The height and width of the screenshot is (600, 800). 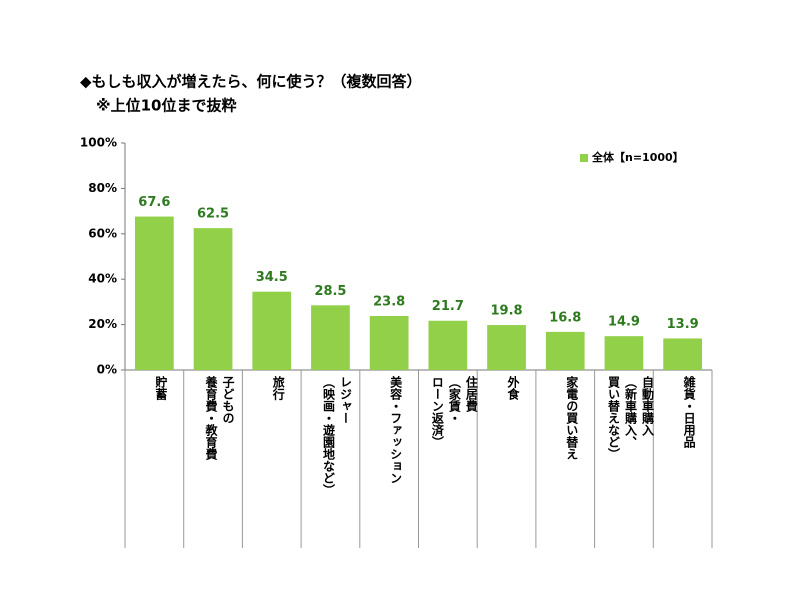 What do you see at coordinates (637, 157) in the screenshot?
I see `legend-label: 全体【n=1000】` at bounding box center [637, 157].